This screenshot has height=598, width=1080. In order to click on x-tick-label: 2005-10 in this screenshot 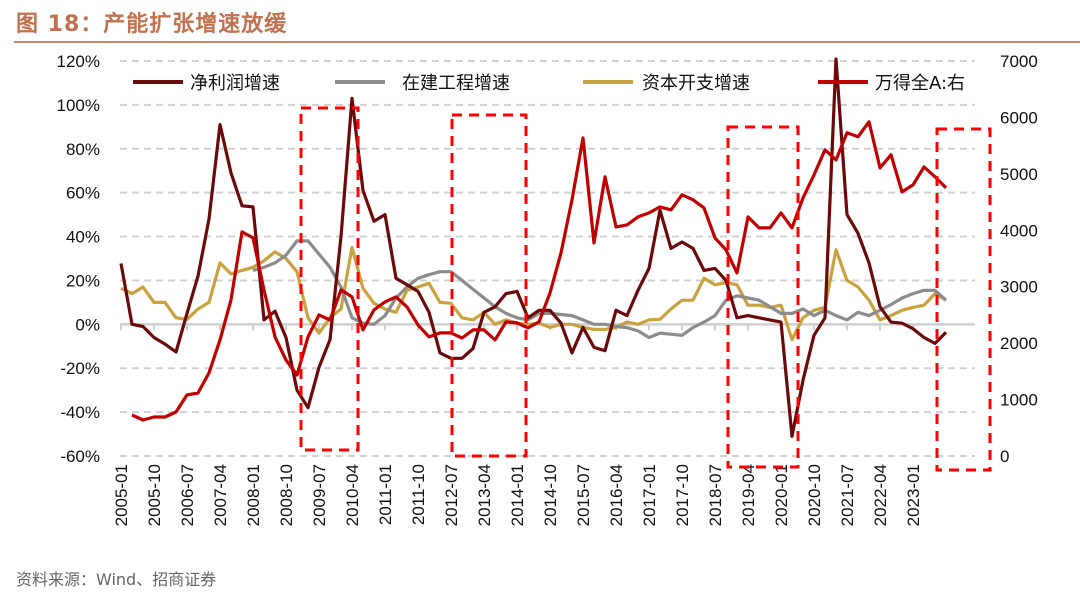, I will do `click(154, 495)`.